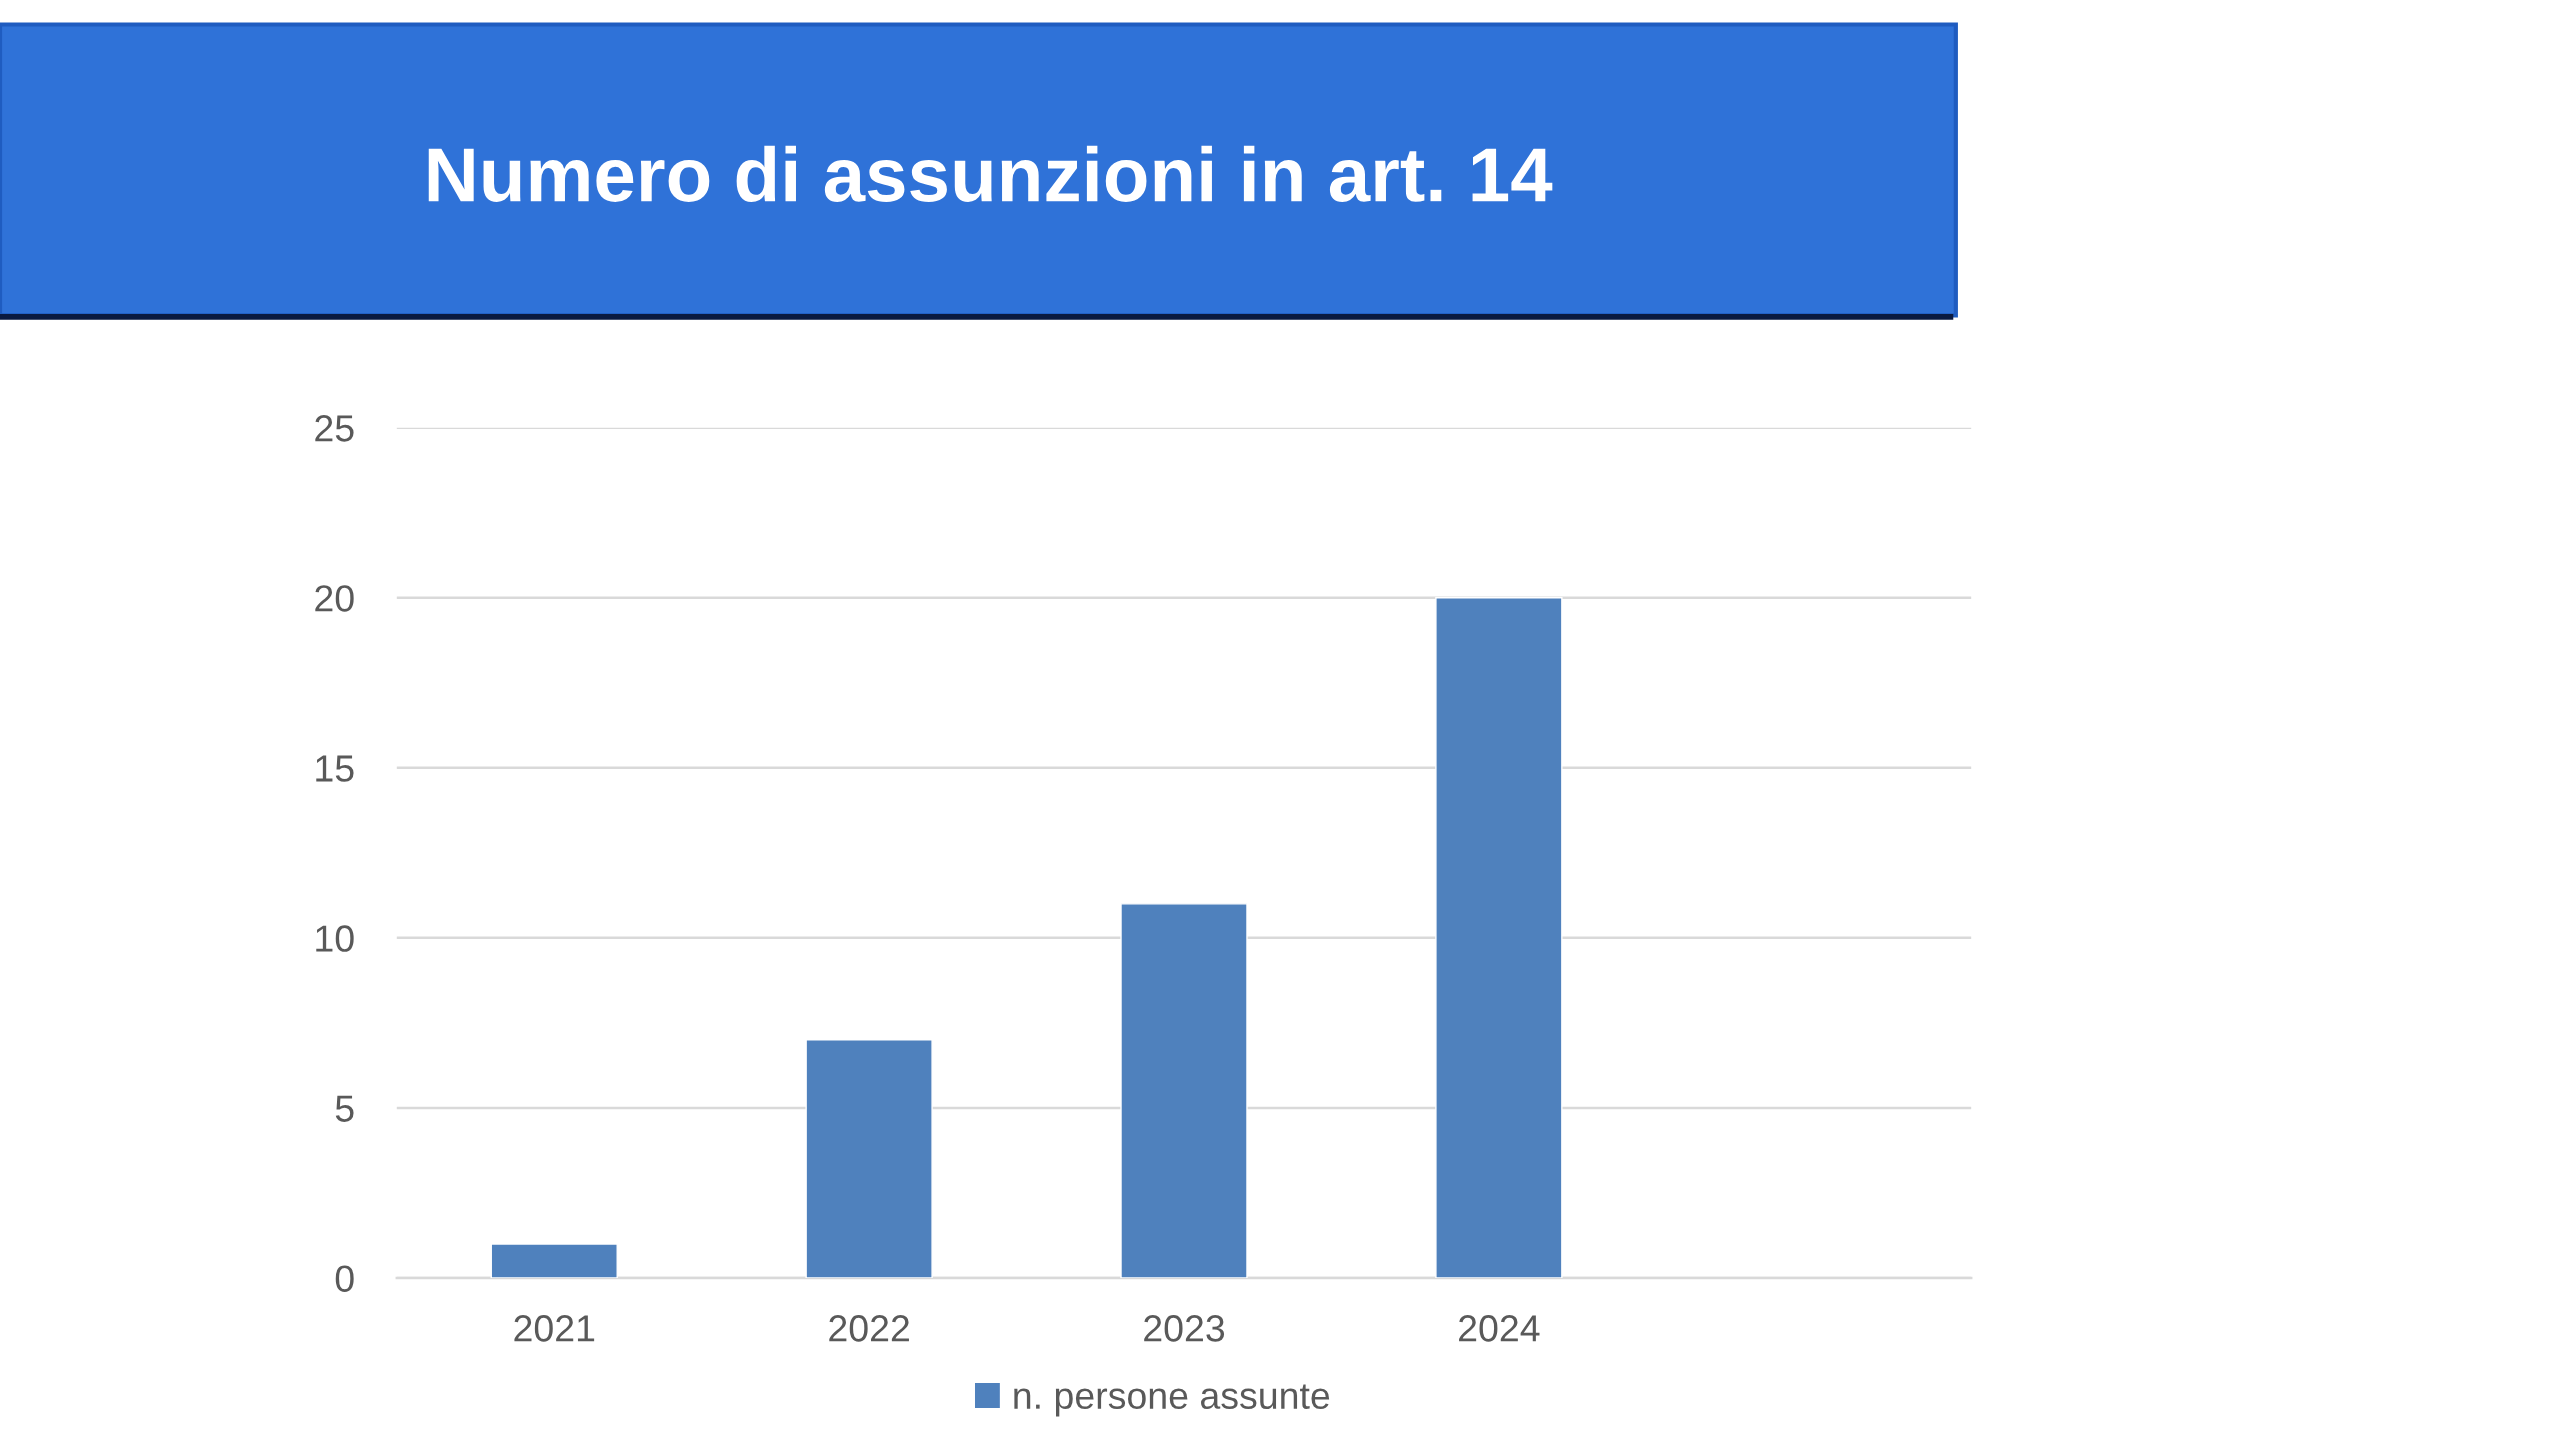 Image resolution: width=2560 pixels, height=1440 pixels. What do you see at coordinates (869, 1328) in the screenshot?
I see `x-tick-label: 2022` at bounding box center [869, 1328].